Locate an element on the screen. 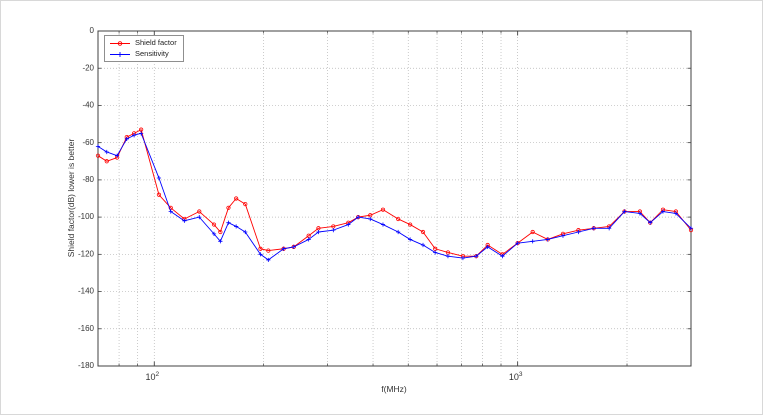 This screenshot has height=416, width=763. legend-item-sensitivity: Sensitivity is located at coordinates (143, 54).